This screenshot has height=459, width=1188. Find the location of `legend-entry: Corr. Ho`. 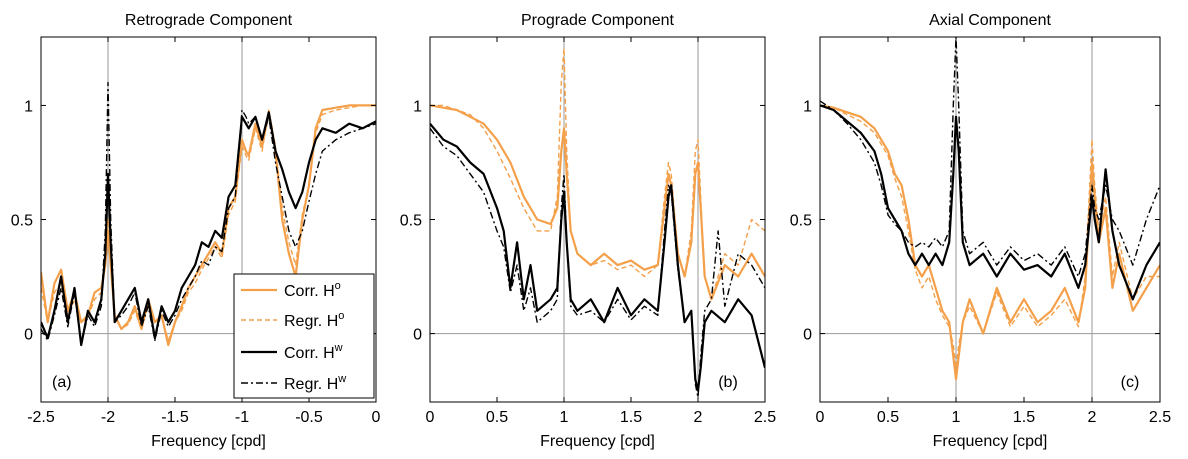

legend-entry: Corr. Ho is located at coordinates (291, 290).